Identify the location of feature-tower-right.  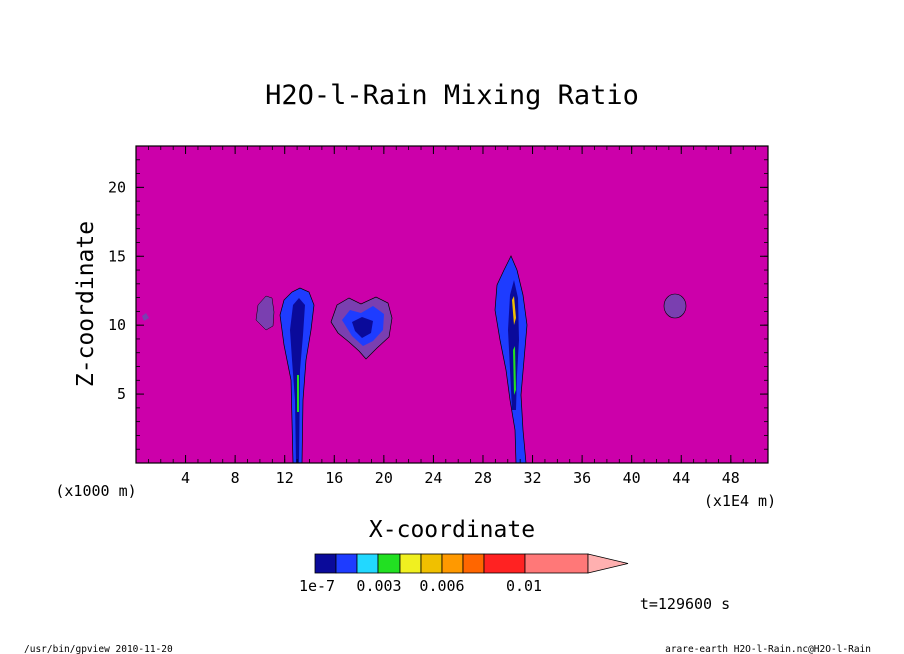
(511, 359).